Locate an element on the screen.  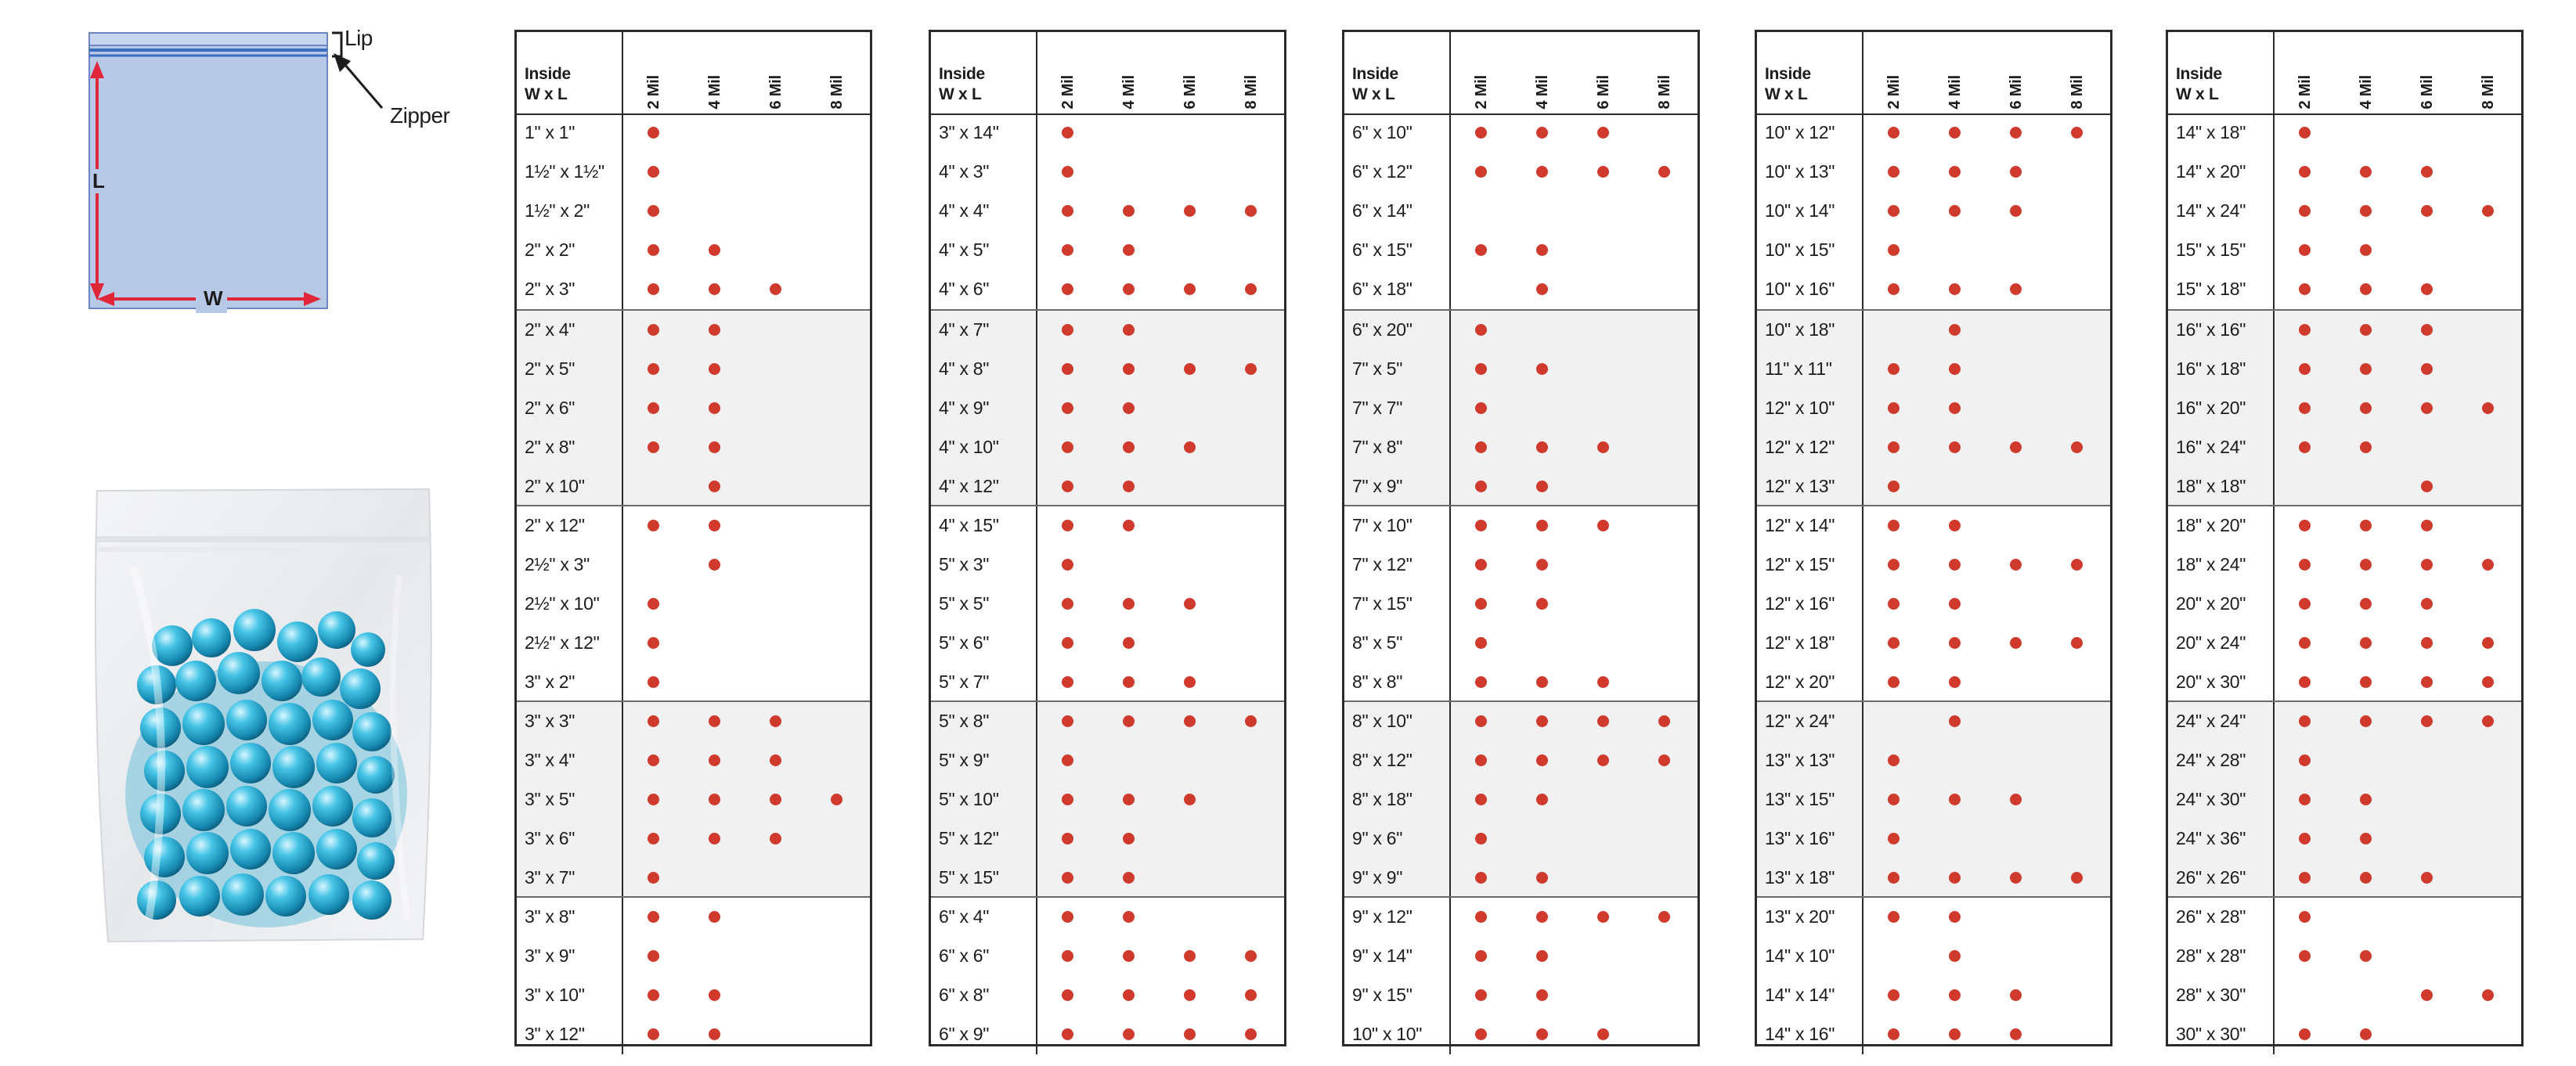
table-row: 4" x 10" is located at coordinates (1107, 447).